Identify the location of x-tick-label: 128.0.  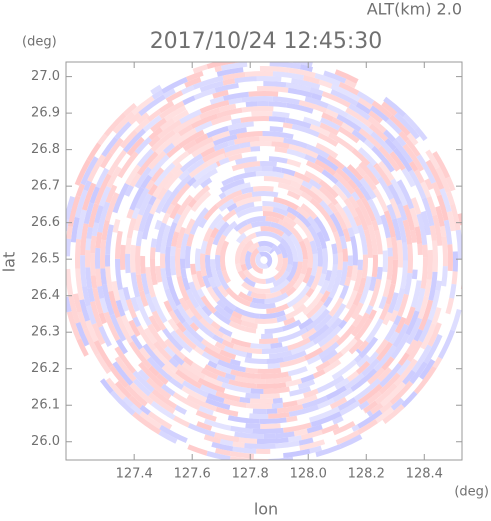
(308, 474).